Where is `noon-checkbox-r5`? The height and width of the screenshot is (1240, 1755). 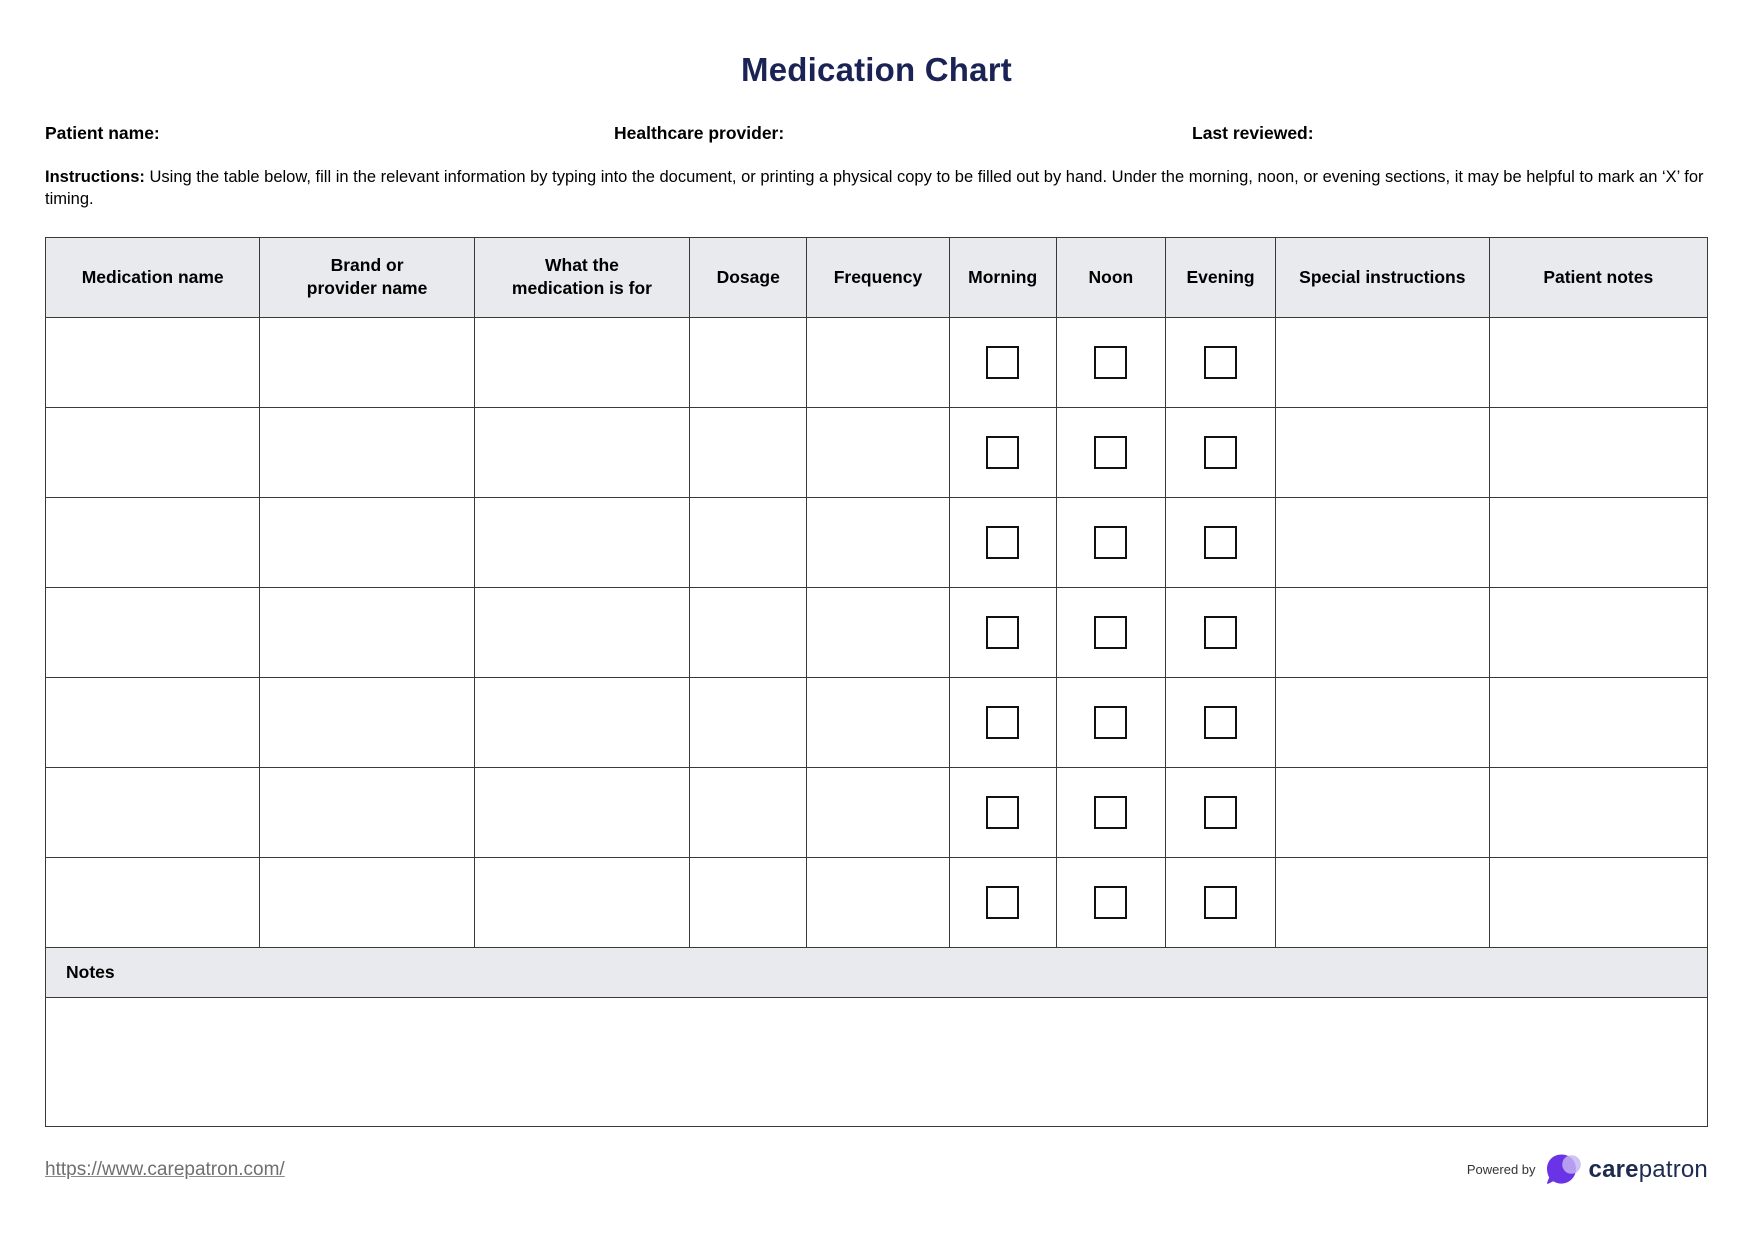
noon-checkbox-r5 is located at coordinates (1111, 722).